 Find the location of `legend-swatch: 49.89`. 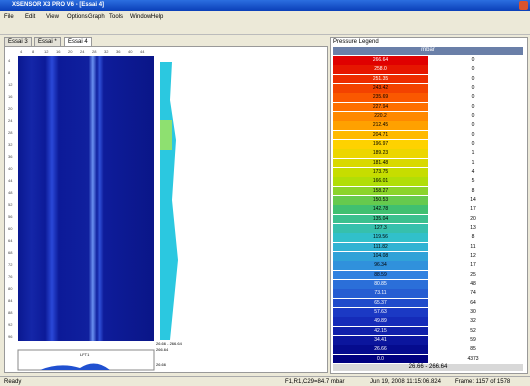

legend-swatch: 49.89 is located at coordinates (380, 322).